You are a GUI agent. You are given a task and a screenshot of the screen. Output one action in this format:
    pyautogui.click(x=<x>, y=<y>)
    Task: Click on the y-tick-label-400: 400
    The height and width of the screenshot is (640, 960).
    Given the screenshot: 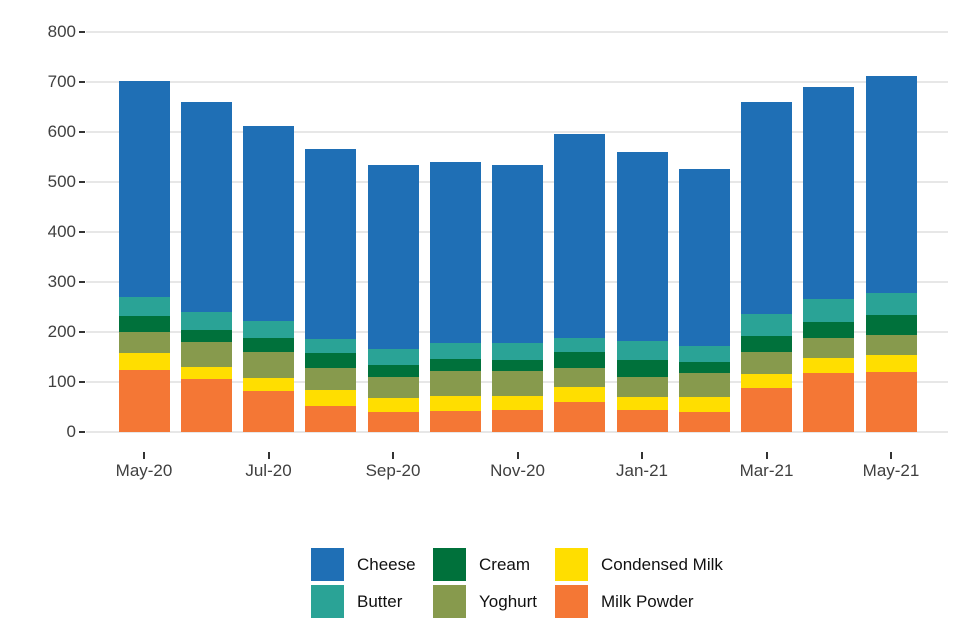 What is the action you would take?
    pyautogui.click(x=61, y=231)
    